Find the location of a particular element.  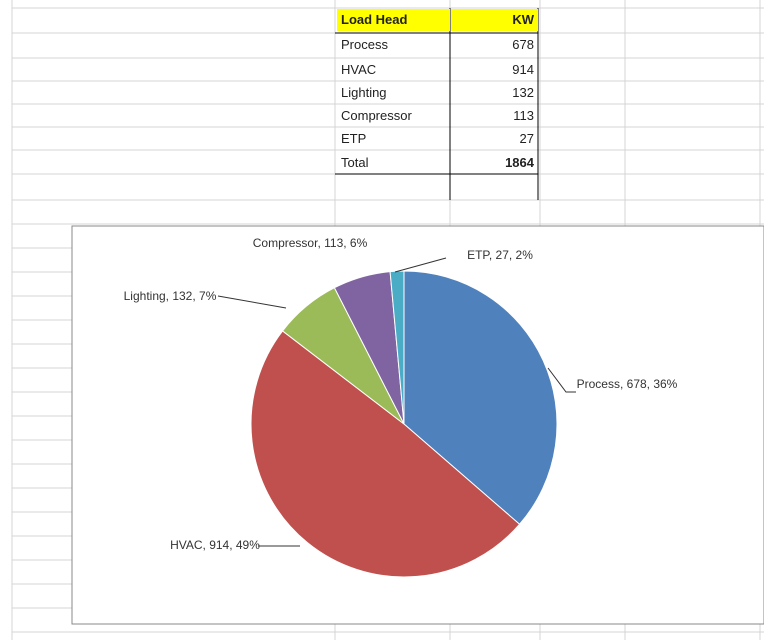

table-cell: 678 is located at coordinates (523, 44).